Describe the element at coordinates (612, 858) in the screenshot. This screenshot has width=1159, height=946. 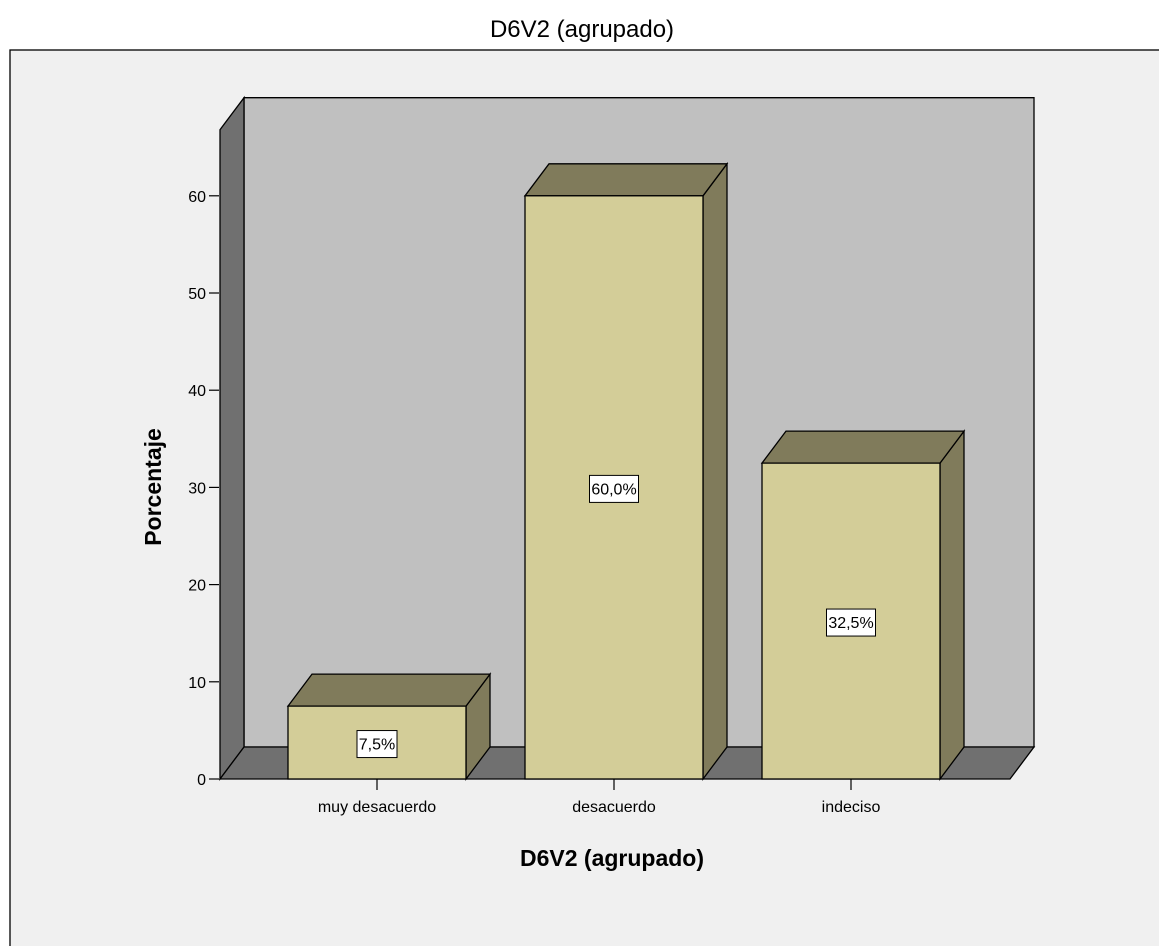
I see `x-axis-title: D6V2 (agrupado)` at that location.